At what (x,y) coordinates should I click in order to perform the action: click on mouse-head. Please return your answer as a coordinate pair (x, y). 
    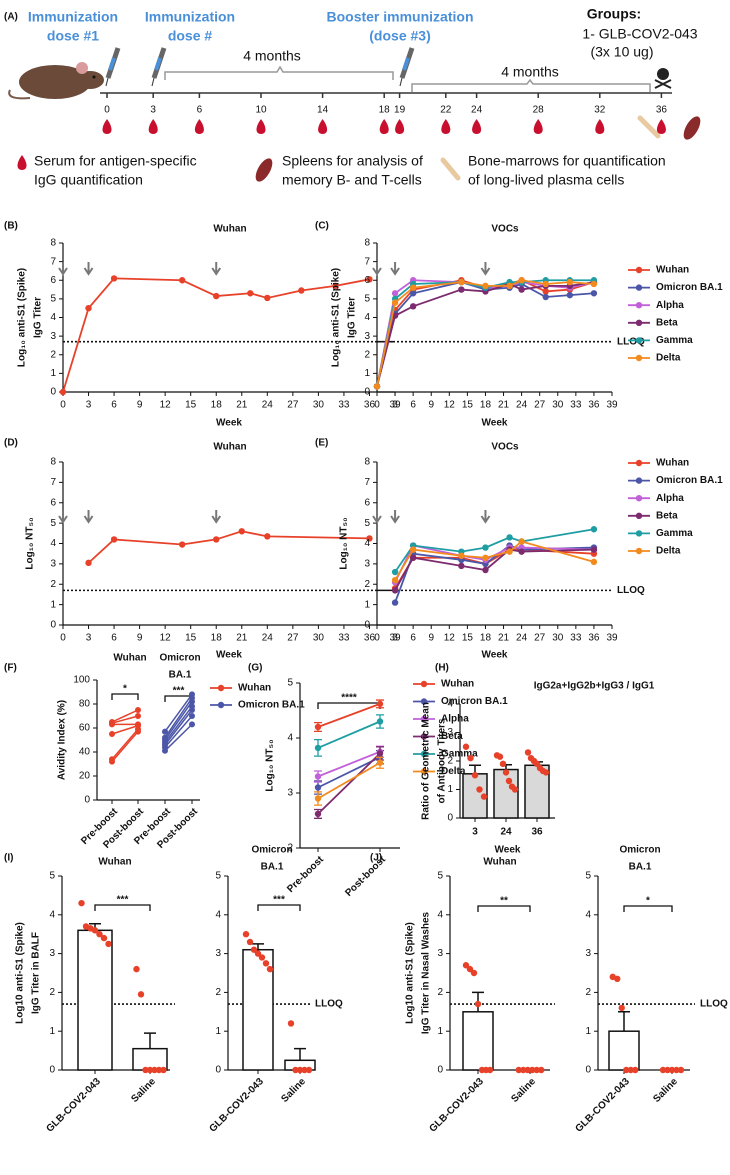
    Looking at the image, I should click on (90, 80).